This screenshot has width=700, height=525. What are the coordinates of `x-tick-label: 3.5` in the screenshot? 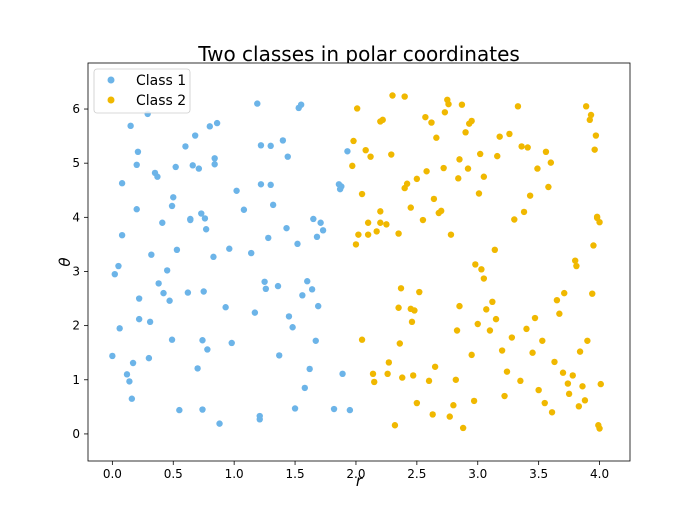 It's located at (538, 474).